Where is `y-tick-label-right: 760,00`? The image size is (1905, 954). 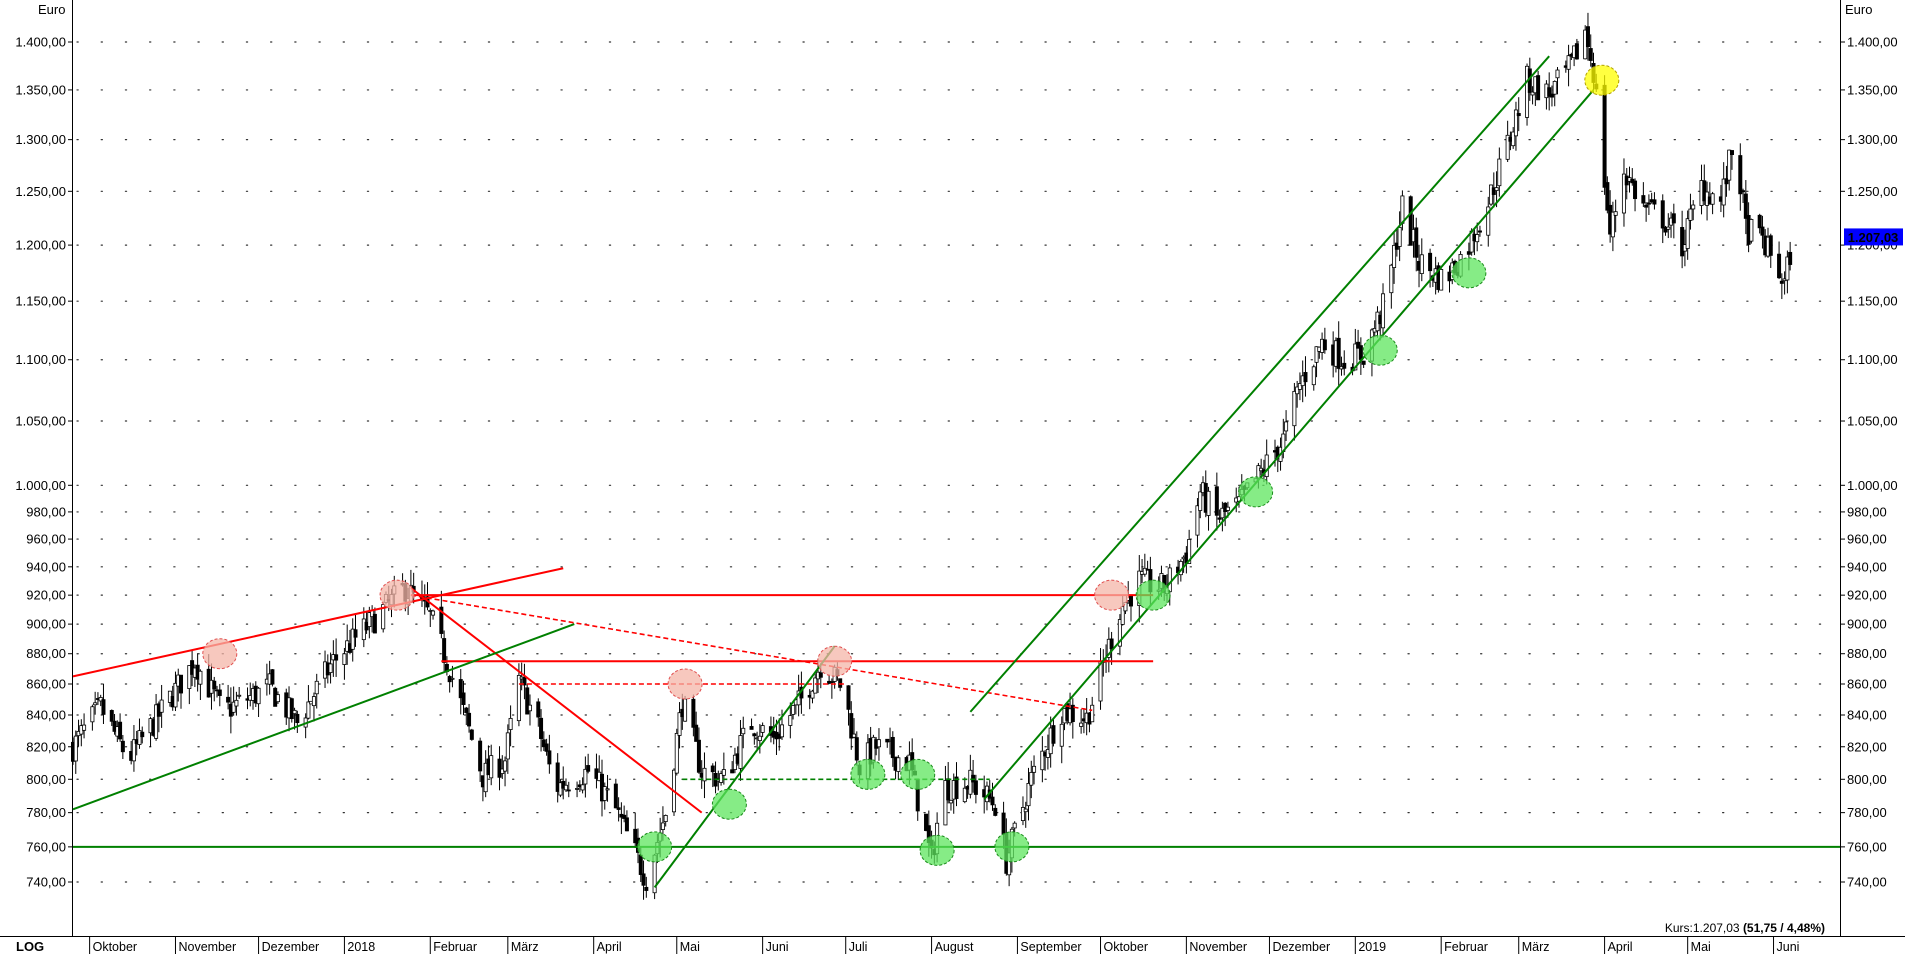
y-tick-label-right: 760,00 is located at coordinates (1867, 846).